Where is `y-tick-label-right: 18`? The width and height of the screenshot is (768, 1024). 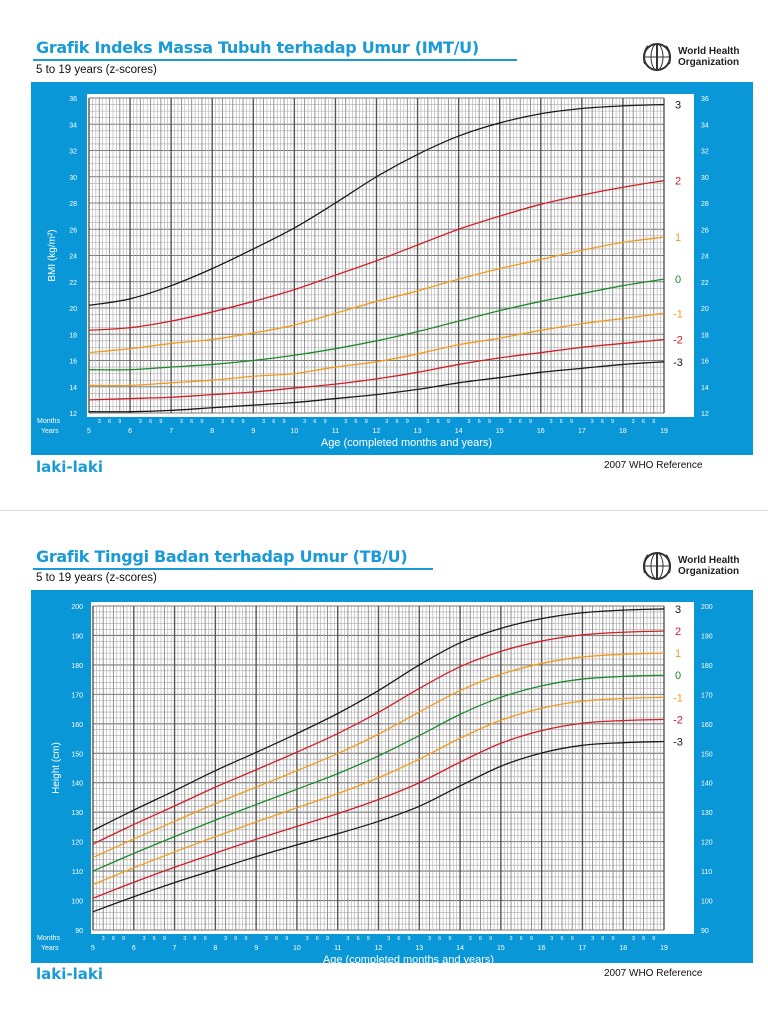
y-tick-label-right: 18 is located at coordinates (705, 335).